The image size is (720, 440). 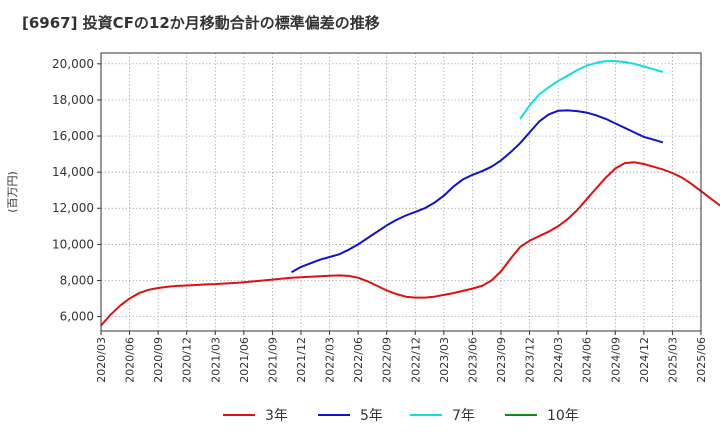 What do you see at coordinates (444, 360) in the screenshot?
I see `x-tick-label: 2023/03` at bounding box center [444, 360].